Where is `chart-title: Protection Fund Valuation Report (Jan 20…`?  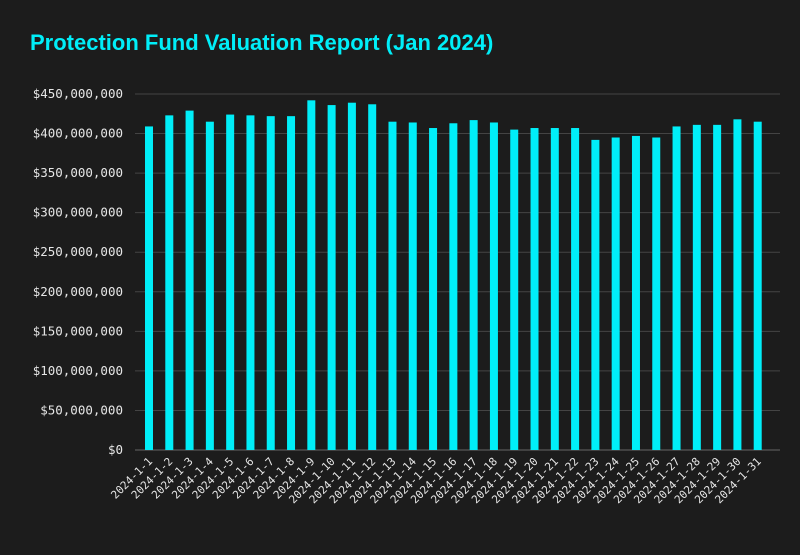
chart-title: Protection Fund Valuation Report (Jan 20… is located at coordinates (262, 42).